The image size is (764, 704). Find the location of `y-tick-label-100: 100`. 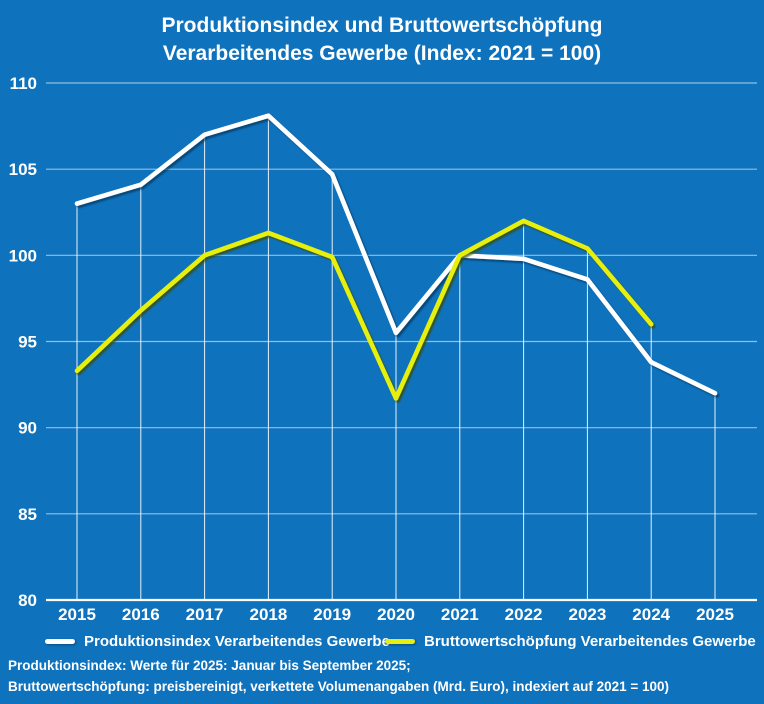

y-tick-label-100: 100 is located at coordinates (23, 255).